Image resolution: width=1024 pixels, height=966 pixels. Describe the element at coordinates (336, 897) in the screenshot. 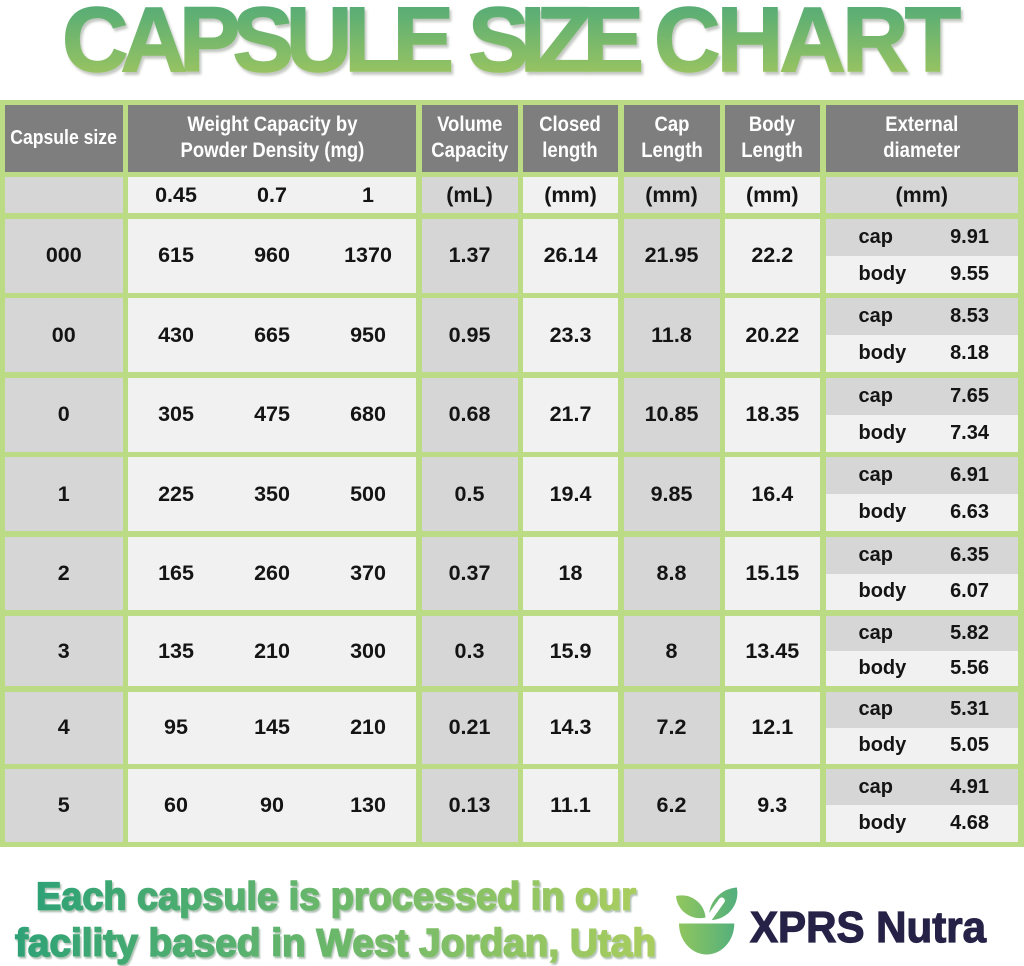

I see `svg-text:Each capsule is processed in o: Each capsule is processed in our` at that location.